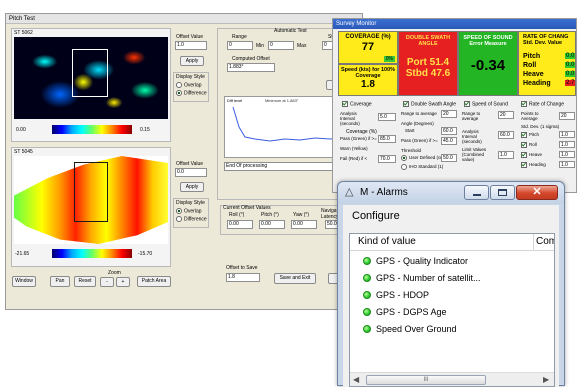  What do you see at coordinates (190, 203) in the screenshot?
I see `display-style-label-2: Display Style` at bounding box center [190, 203].